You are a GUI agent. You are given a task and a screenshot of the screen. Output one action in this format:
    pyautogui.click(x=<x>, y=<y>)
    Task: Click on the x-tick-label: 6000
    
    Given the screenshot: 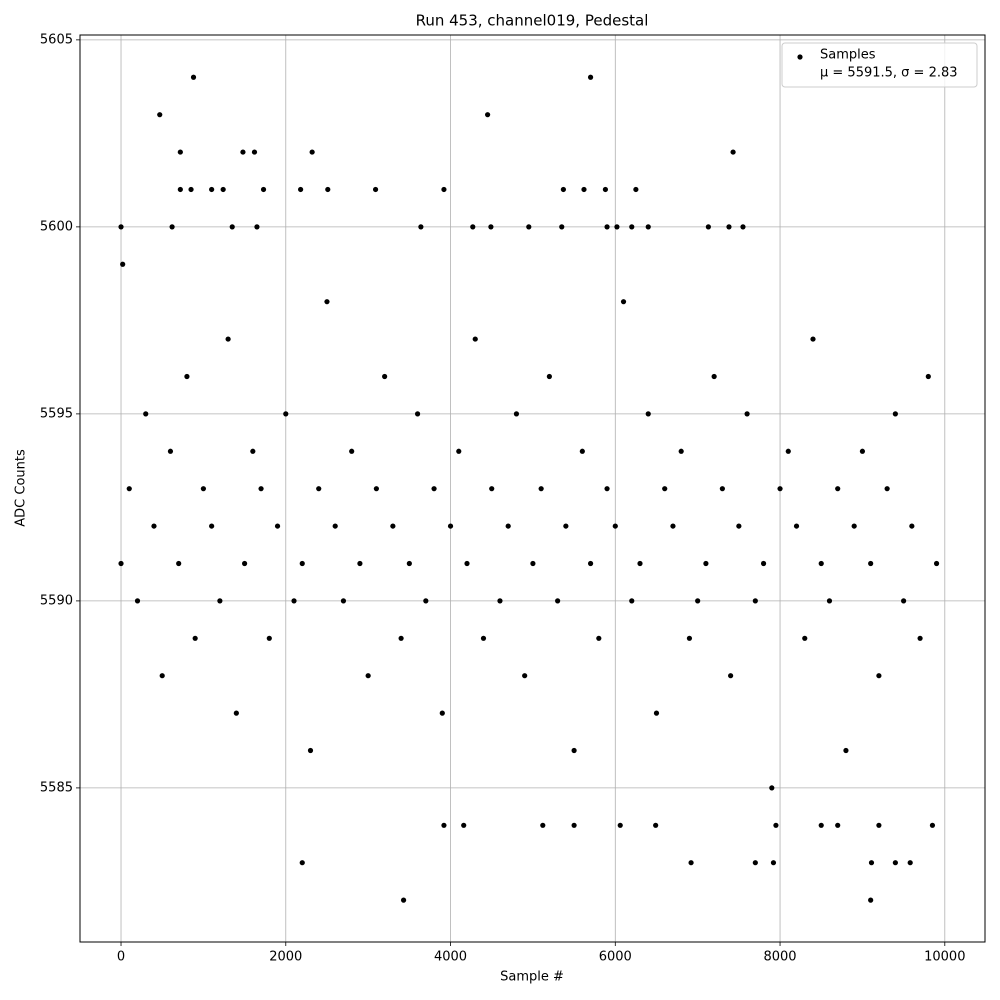 What is the action you would take?
    pyautogui.click(x=615, y=957)
    